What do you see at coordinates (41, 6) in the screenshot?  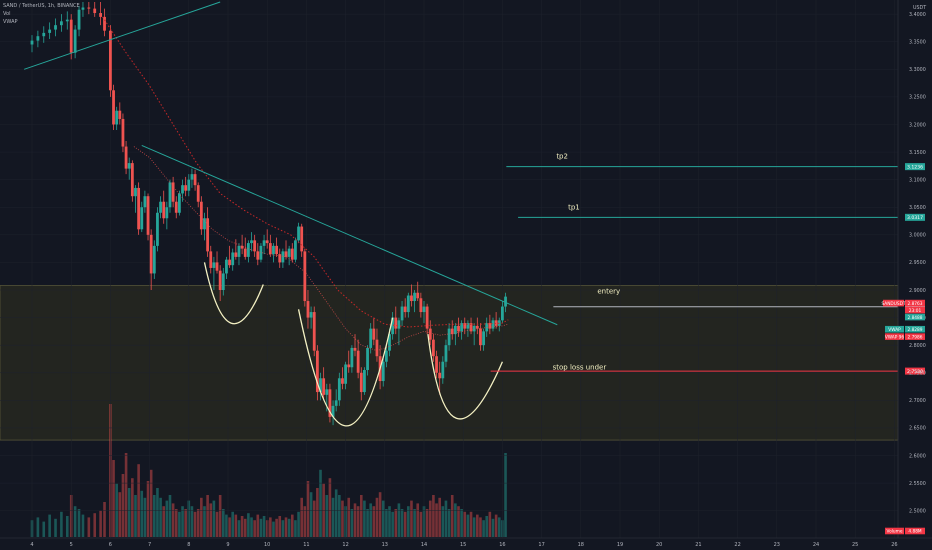 I see `symbol-title: SAND / TetherUS, 1h, BINANCE` at bounding box center [41, 6].